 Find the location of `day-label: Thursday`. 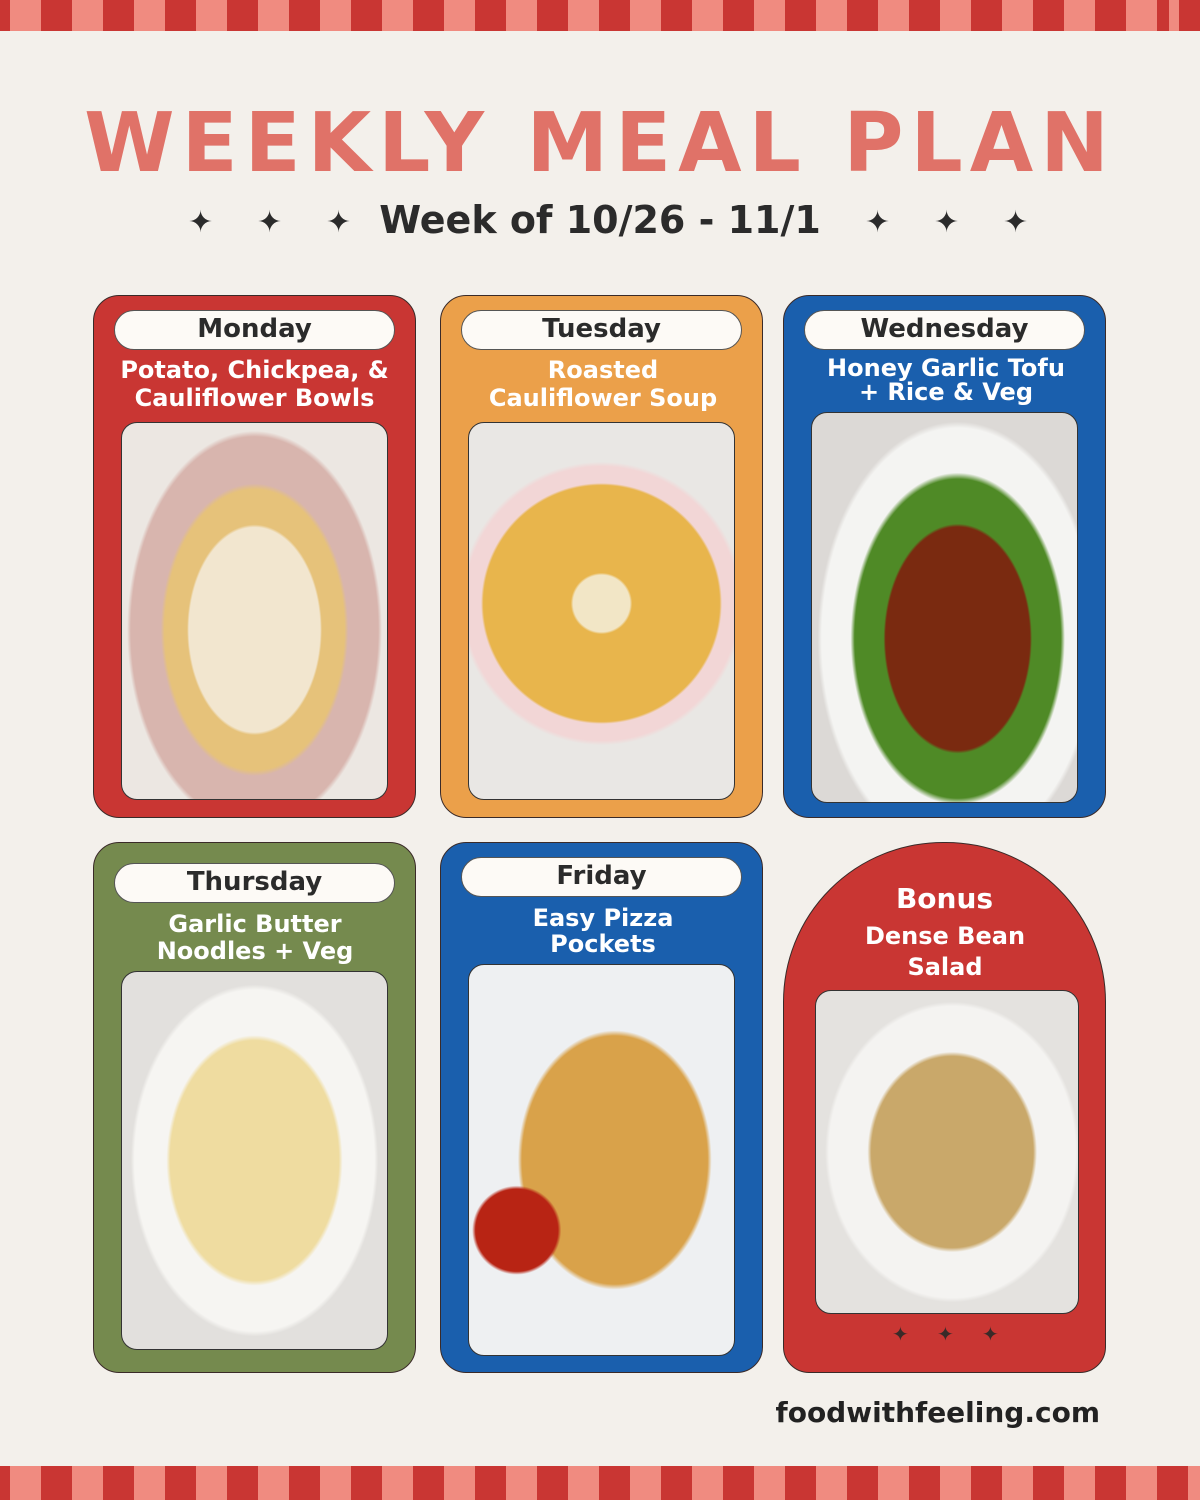

day-label: Thursday is located at coordinates (254, 883).